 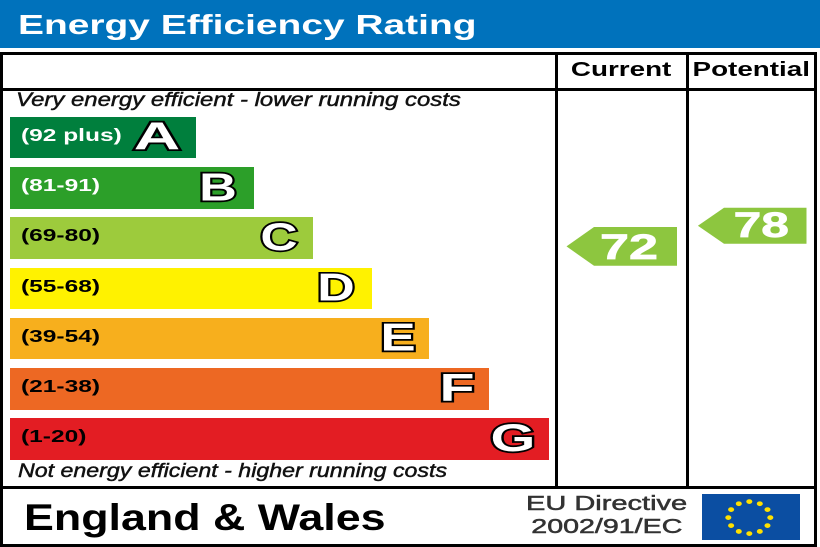 I want to click on svg-text: B, so click(x=218, y=187).